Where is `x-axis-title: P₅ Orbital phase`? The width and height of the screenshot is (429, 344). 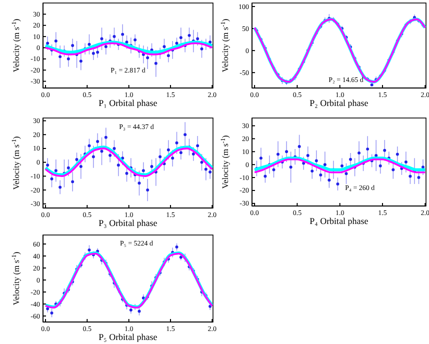 x-axis-title: P₅ Orbital phase is located at coordinates (128, 337).